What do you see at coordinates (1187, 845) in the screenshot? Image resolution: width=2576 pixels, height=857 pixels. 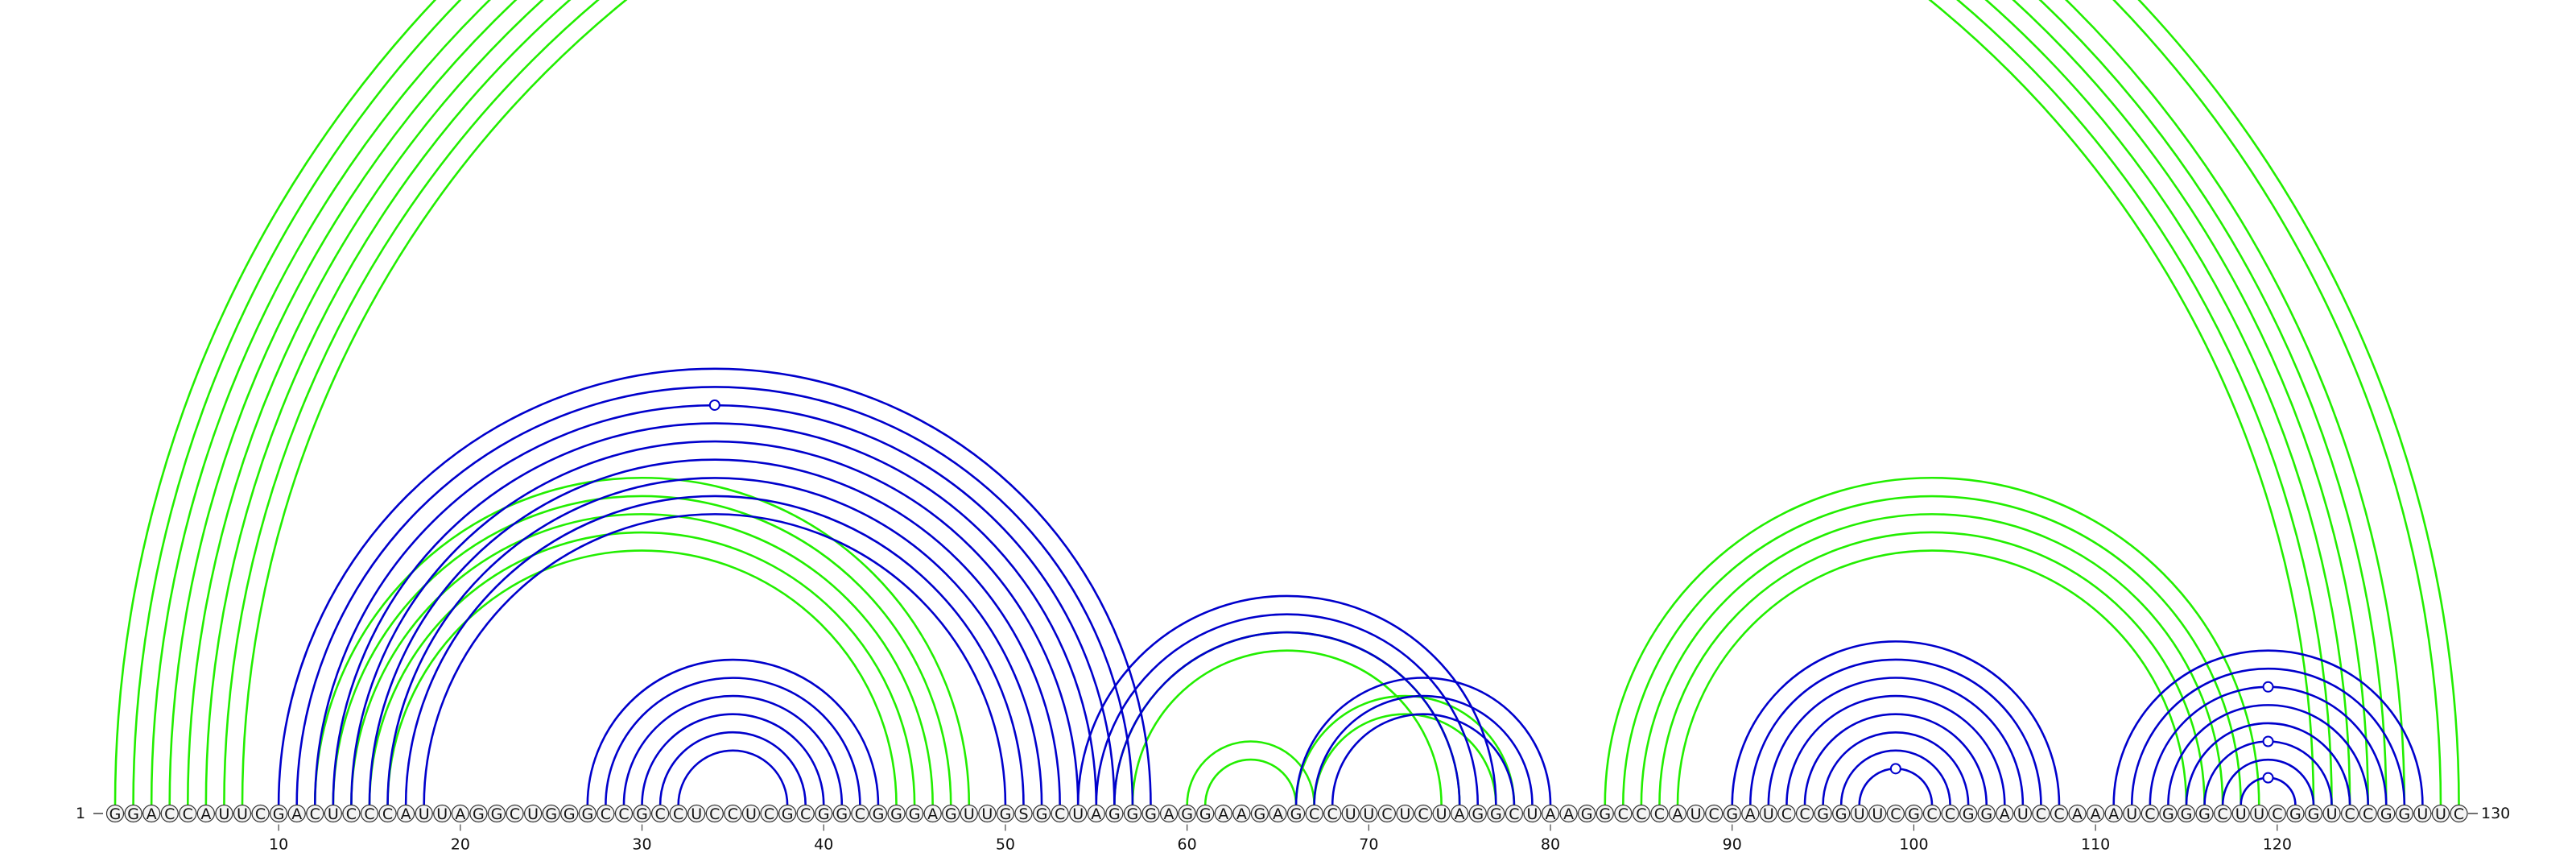 I see `tick-label-60: 60` at bounding box center [1187, 845].